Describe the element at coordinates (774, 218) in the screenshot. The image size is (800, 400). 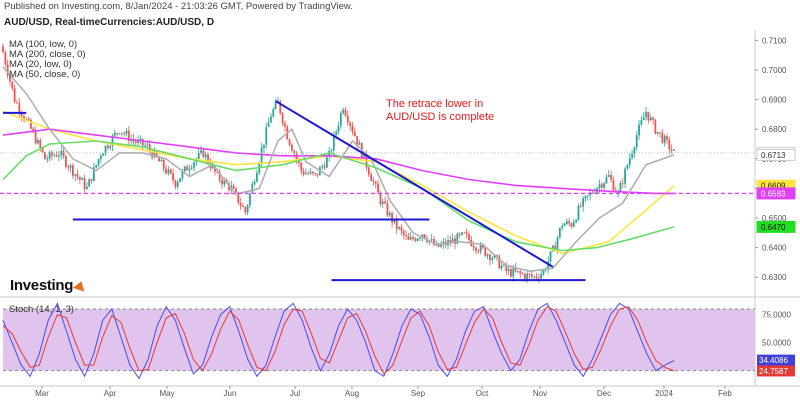
I see `y-tick-label: 0.6500` at that location.